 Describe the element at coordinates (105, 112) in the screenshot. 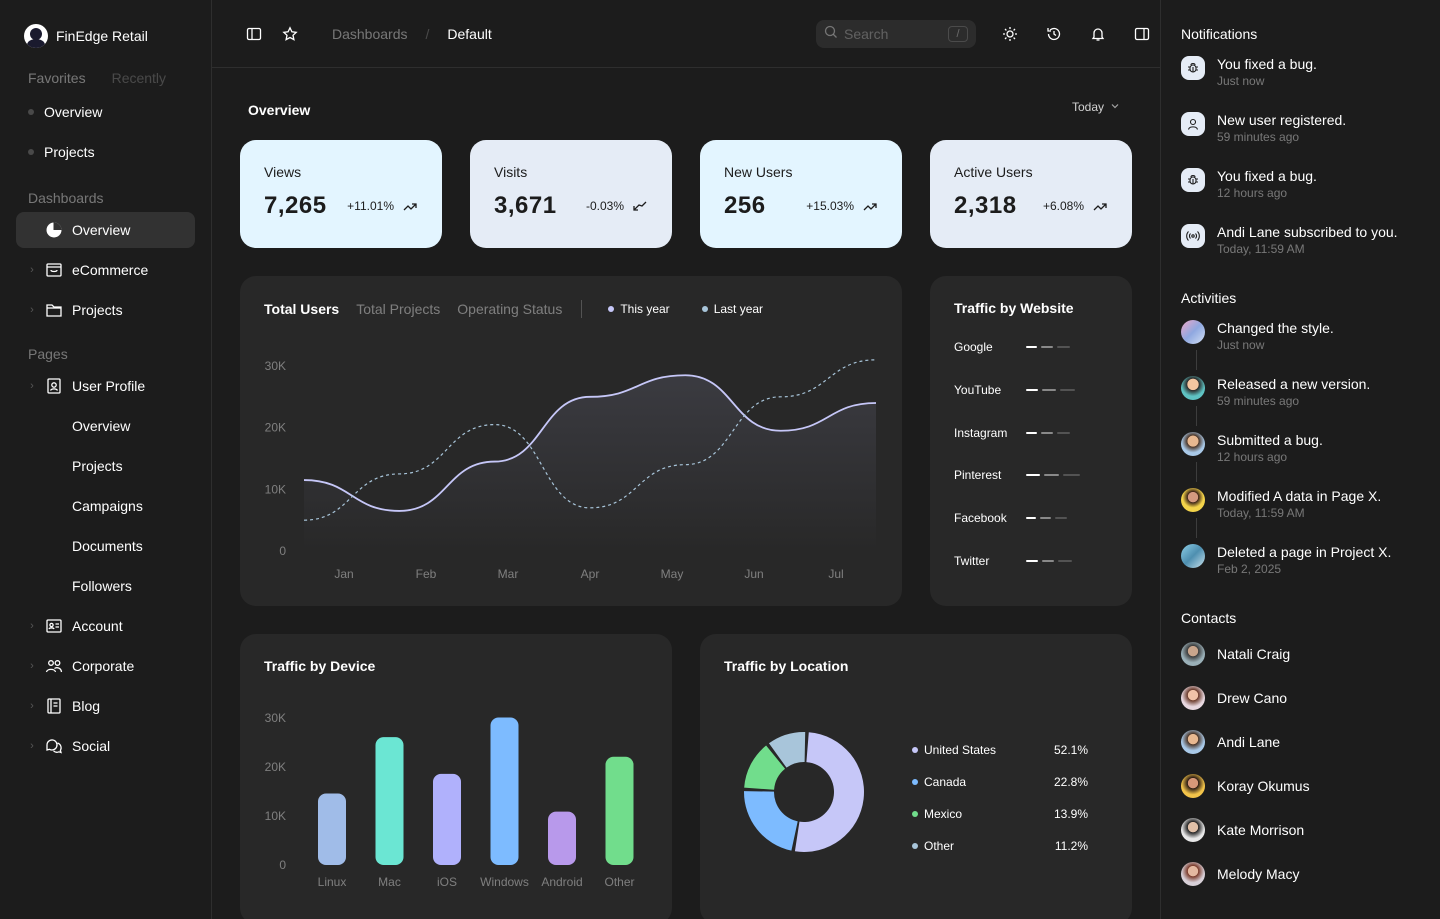

I see `favorite-item-overview: Overview` at that location.